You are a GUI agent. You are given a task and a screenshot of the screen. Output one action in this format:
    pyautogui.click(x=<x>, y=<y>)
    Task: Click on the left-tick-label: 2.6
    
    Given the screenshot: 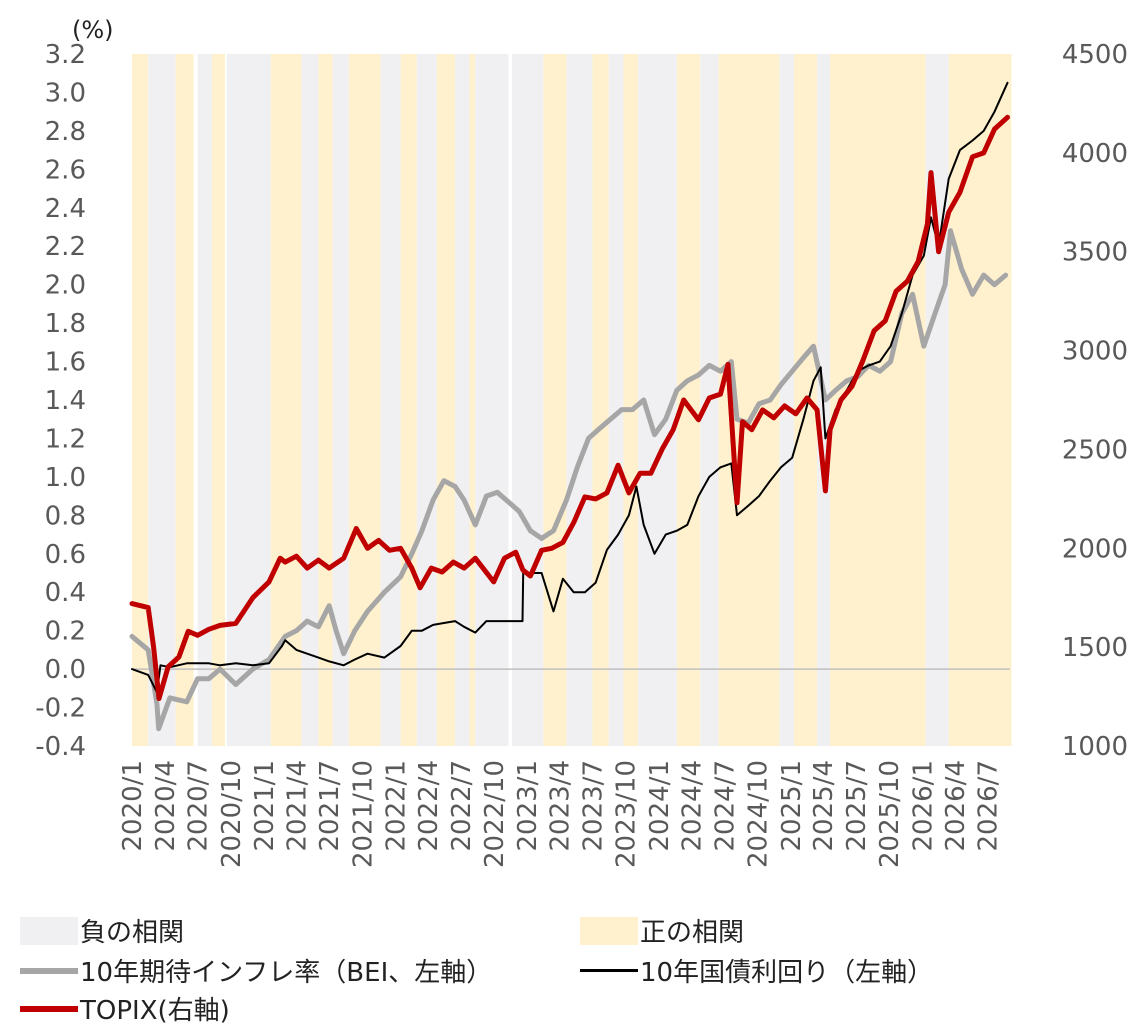 What is the action you would take?
    pyautogui.click(x=65, y=170)
    